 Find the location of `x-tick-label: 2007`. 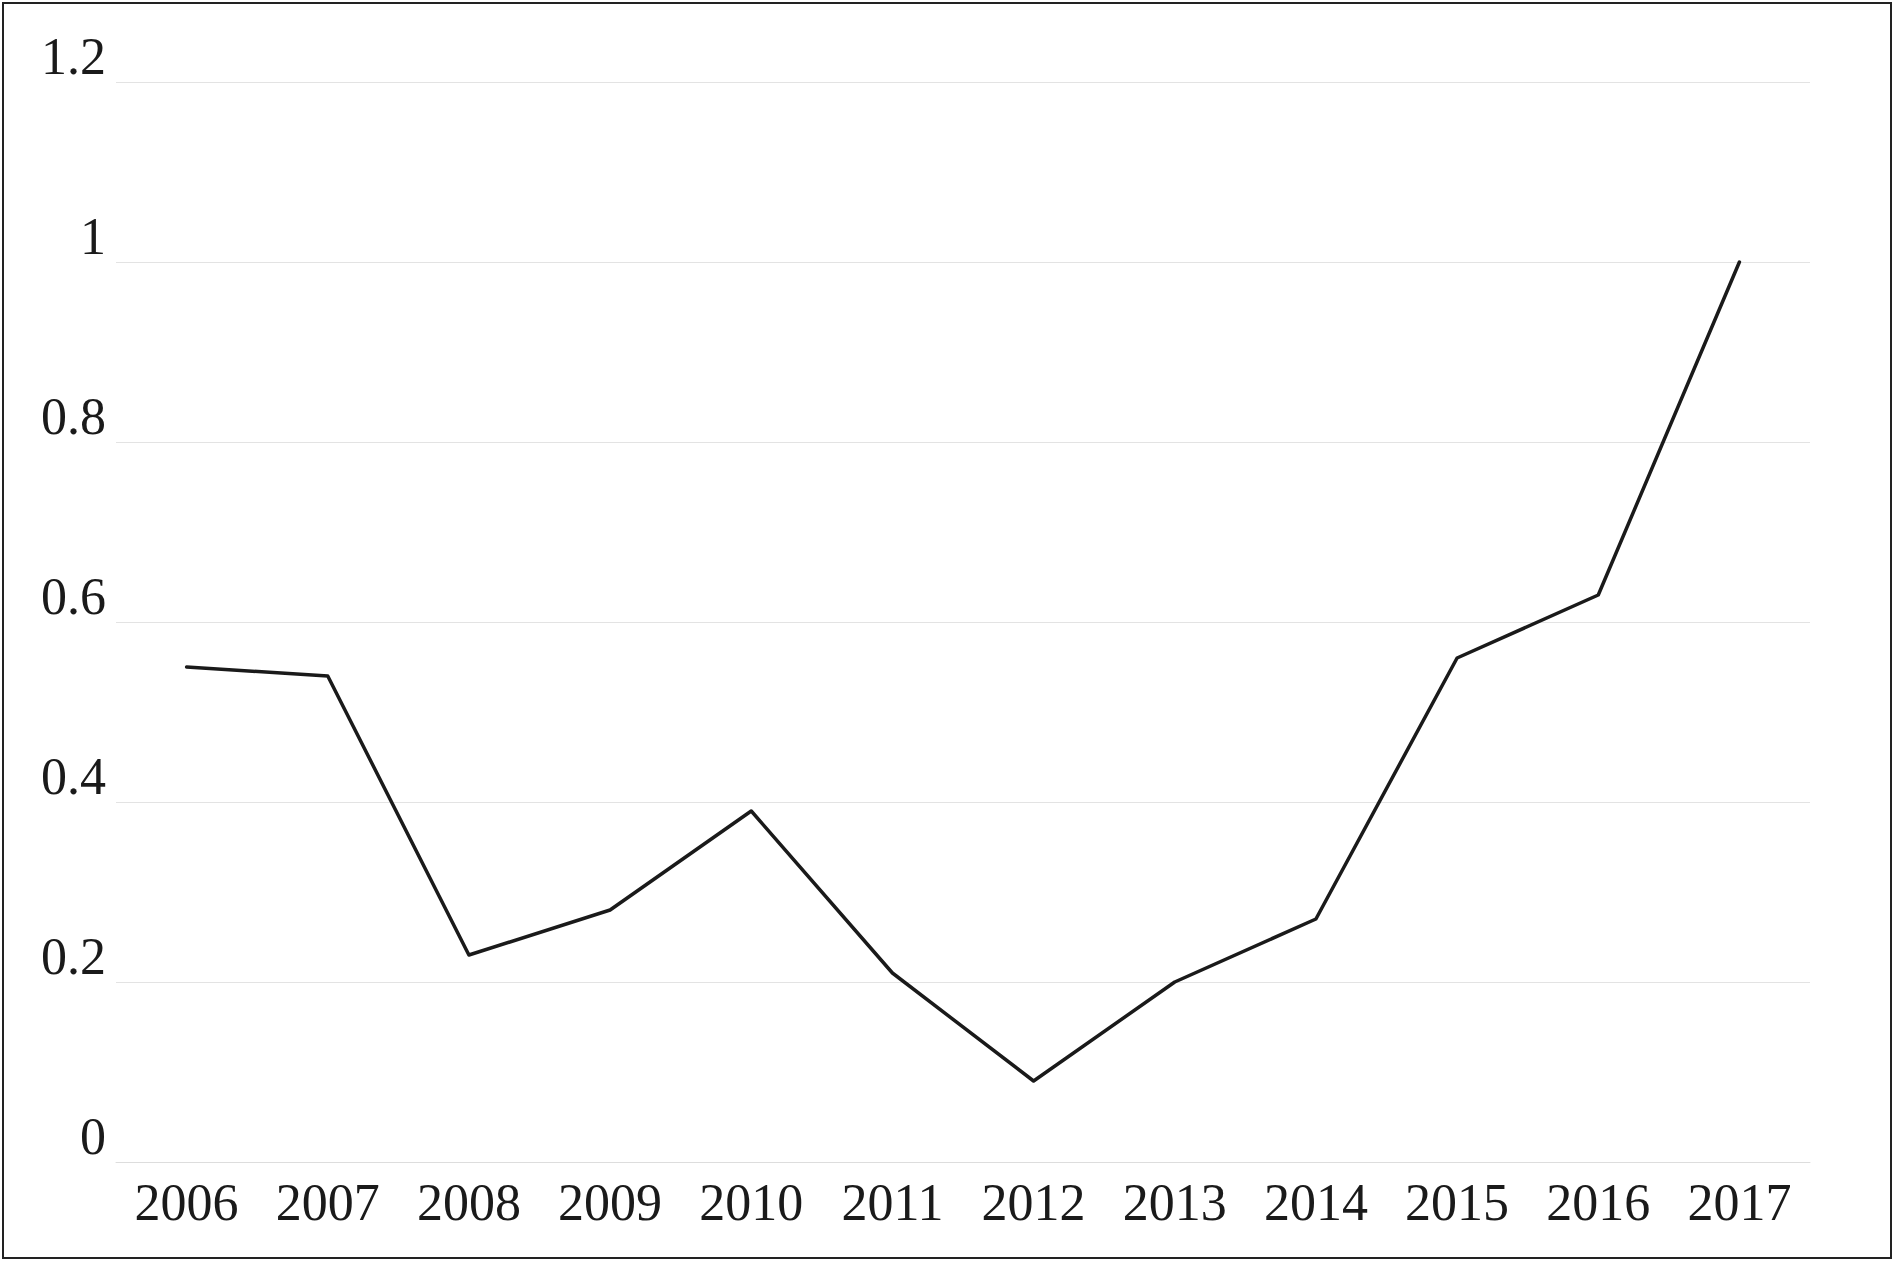

x-tick-label: 2007 is located at coordinates (327, 1202).